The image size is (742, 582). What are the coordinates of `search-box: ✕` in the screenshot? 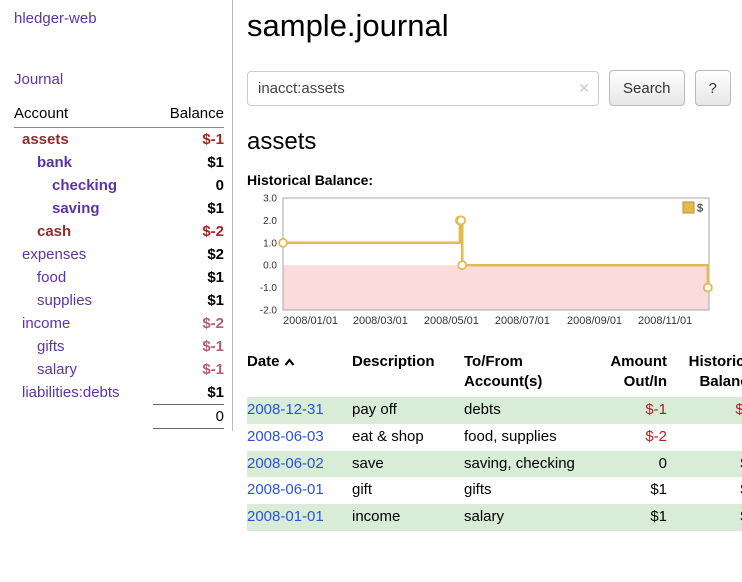 It's located at (423, 88).